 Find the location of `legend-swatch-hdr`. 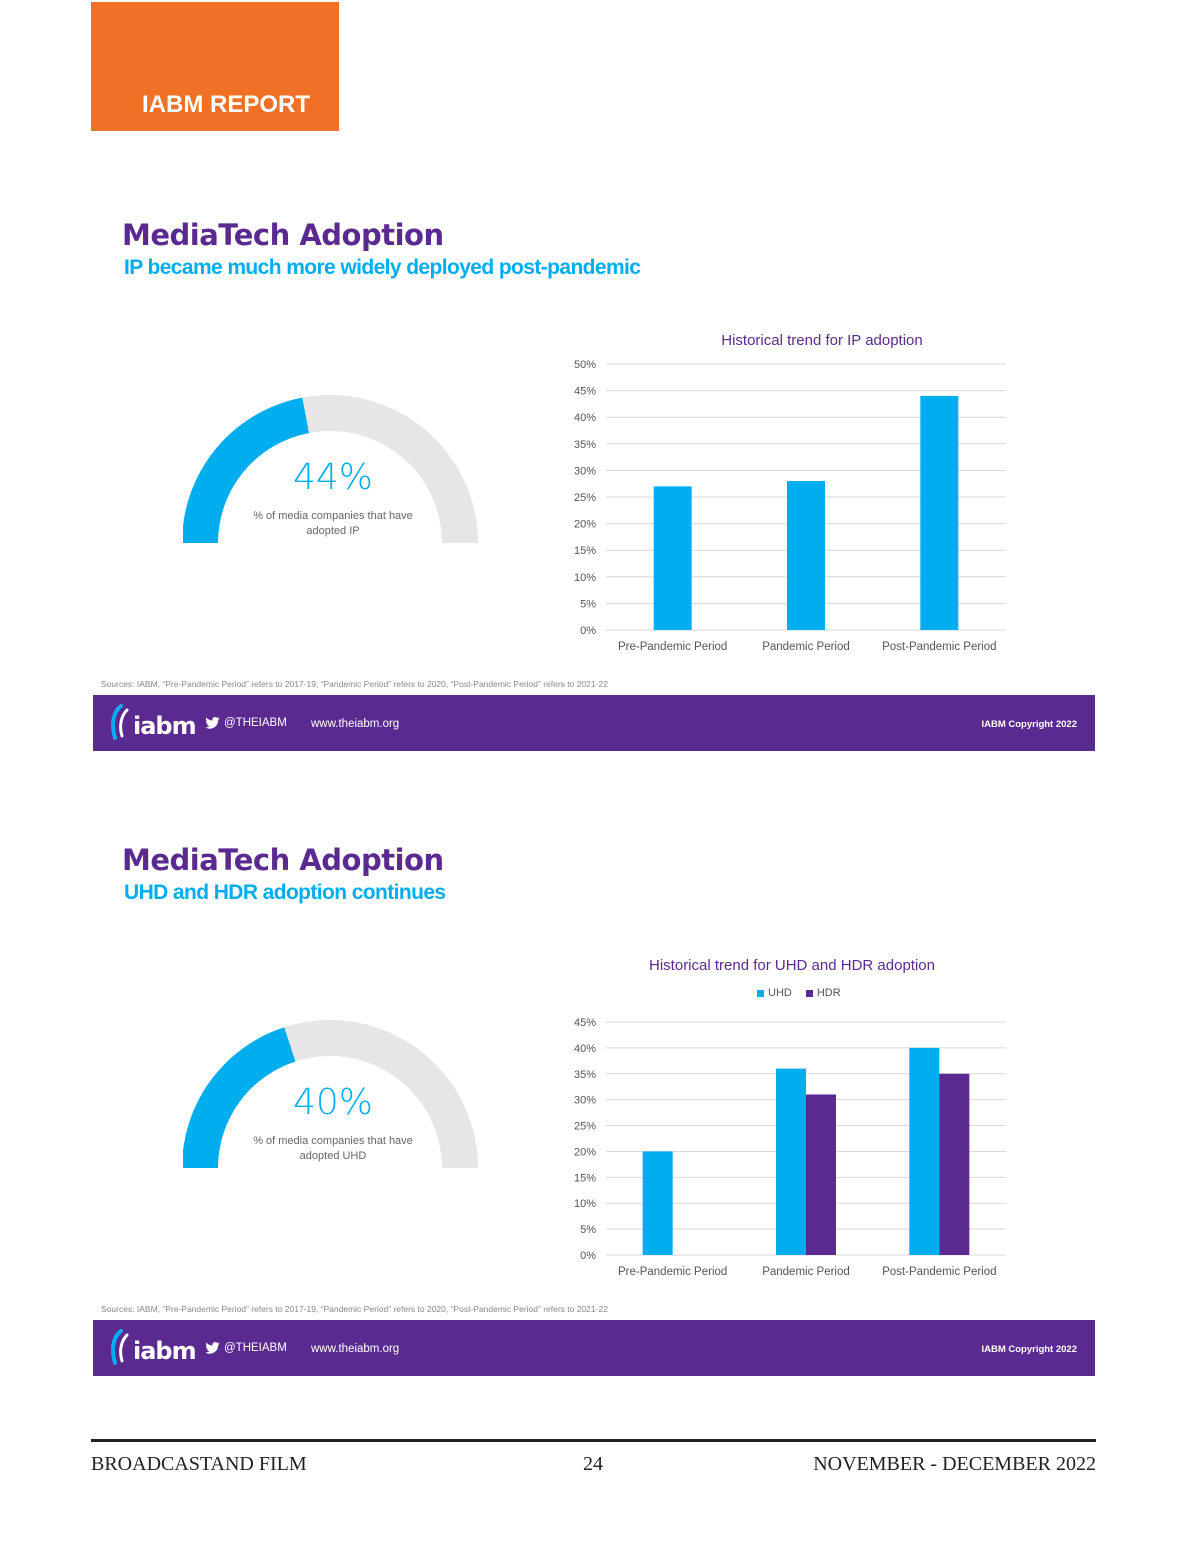

legend-swatch-hdr is located at coordinates (809, 993).